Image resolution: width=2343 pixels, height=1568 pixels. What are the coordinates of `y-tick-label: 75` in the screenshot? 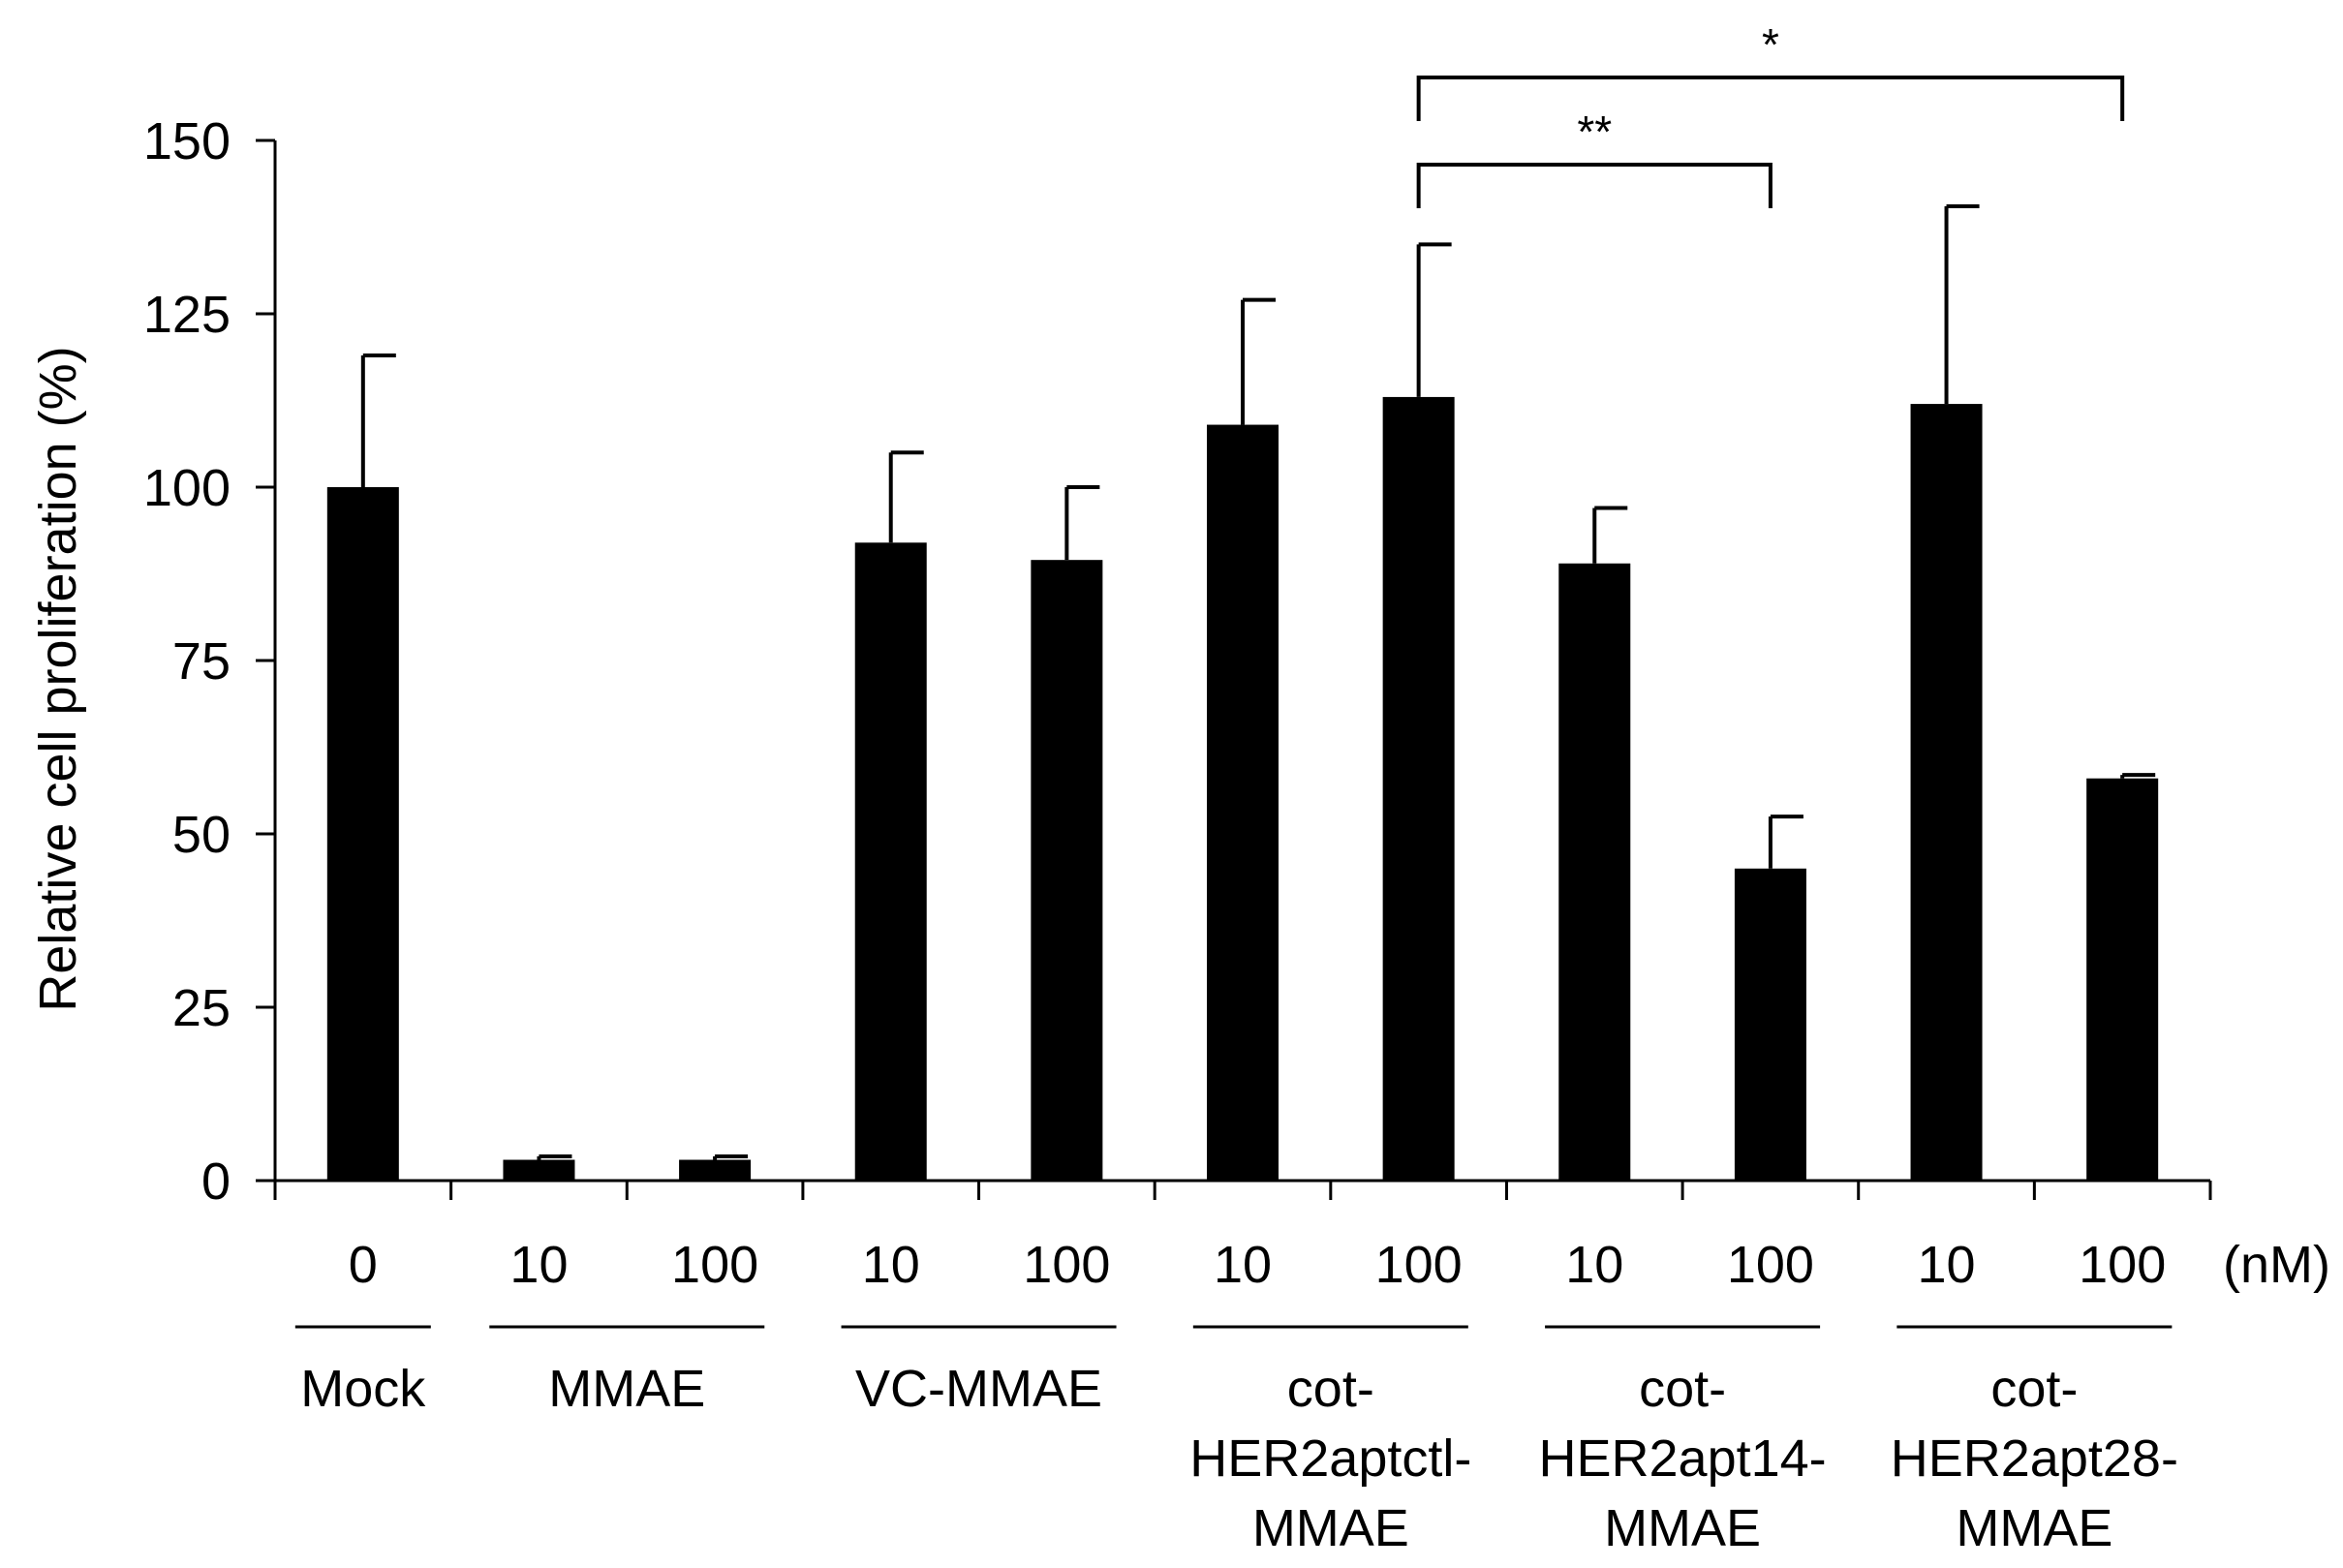 It's located at (201, 661).